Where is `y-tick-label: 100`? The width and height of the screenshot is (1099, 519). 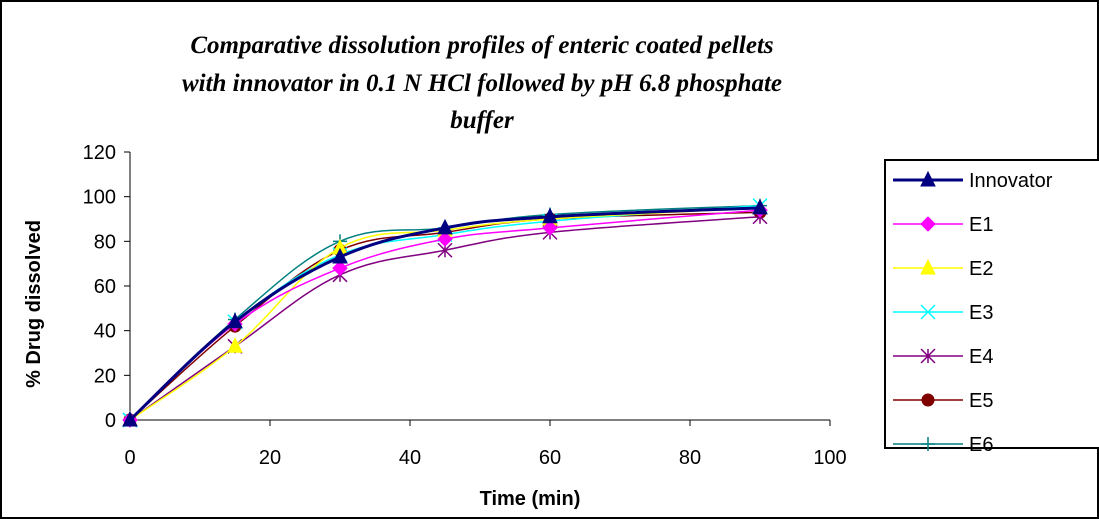 y-tick-label: 100 is located at coordinates (99, 198).